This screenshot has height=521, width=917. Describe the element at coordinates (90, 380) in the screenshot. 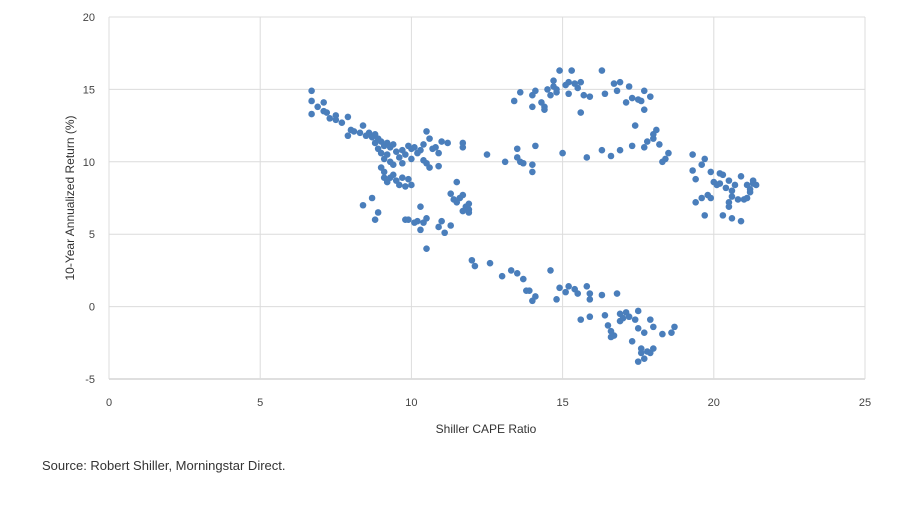

I see `y-tick-label: -5` at that location.